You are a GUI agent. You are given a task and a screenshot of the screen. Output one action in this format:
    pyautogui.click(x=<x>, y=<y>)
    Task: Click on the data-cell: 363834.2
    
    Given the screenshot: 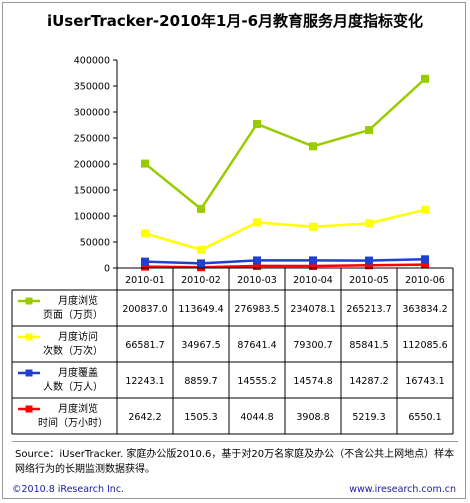 What is the action you would take?
    pyautogui.click(x=424, y=309)
    